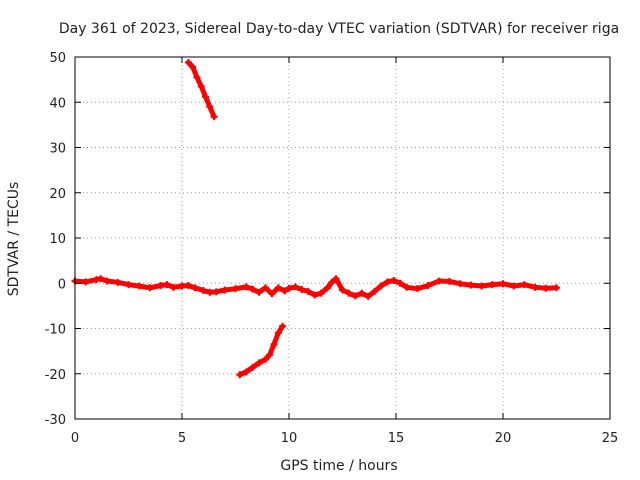 The image size is (640, 480). Describe the element at coordinates (55, 375) in the screenshot. I see `y-tick-label: -20` at that location.